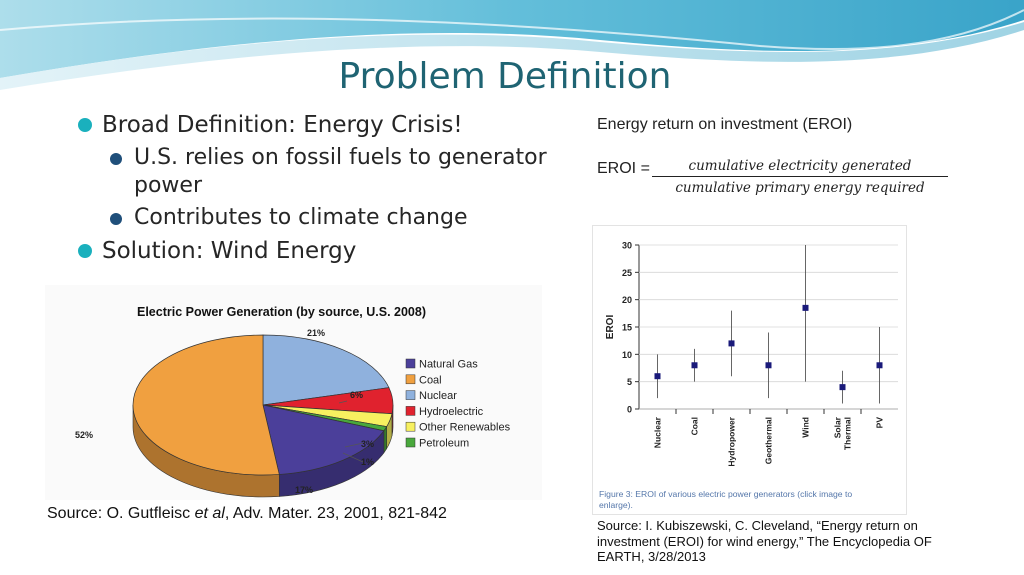 This screenshot has height=575, width=1024. Describe the element at coordinates (627, 246) in the screenshot. I see `y-tick-label: 30` at that location.